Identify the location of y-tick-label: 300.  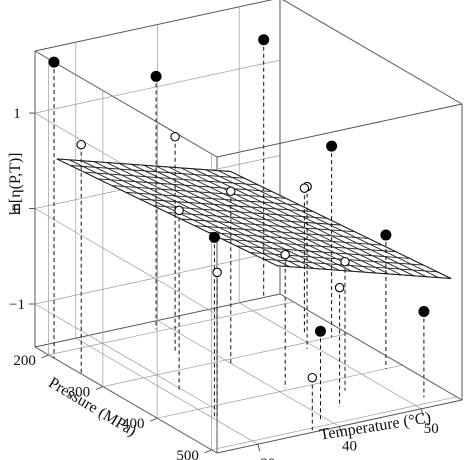
(79, 393).